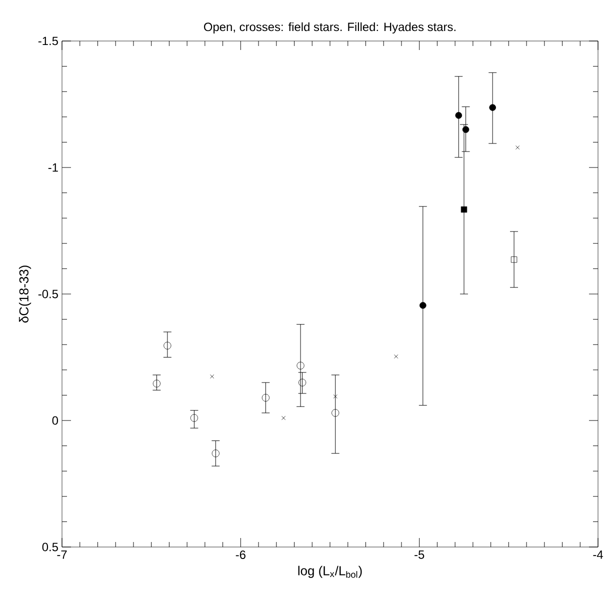 The height and width of the screenshot is (607, 604). Describe the element at coordinates (330, 28) in the screenshot. I see `chart-title: Open, crosses: field stars. Filled: Hyades stars.` at that location.